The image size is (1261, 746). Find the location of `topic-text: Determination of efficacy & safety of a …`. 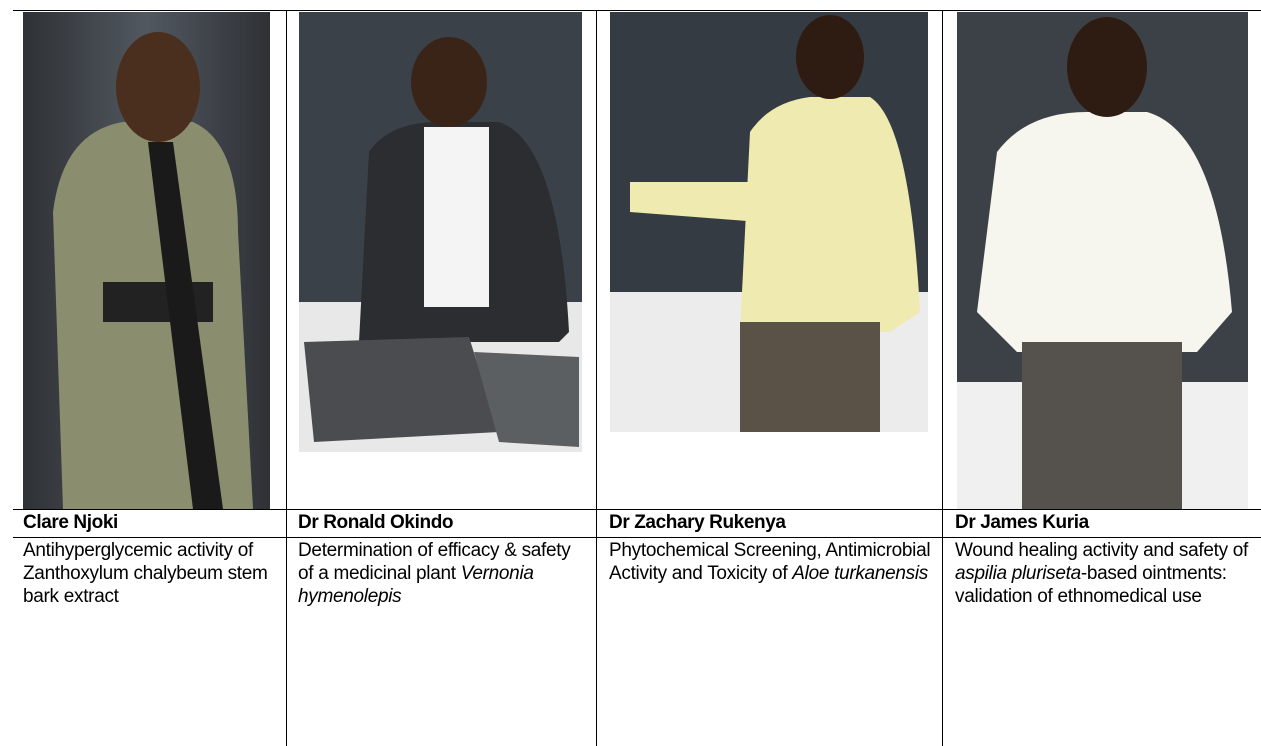

topic-text: Determination of efficacy & safety of a … is located at coordinates (434, 562).